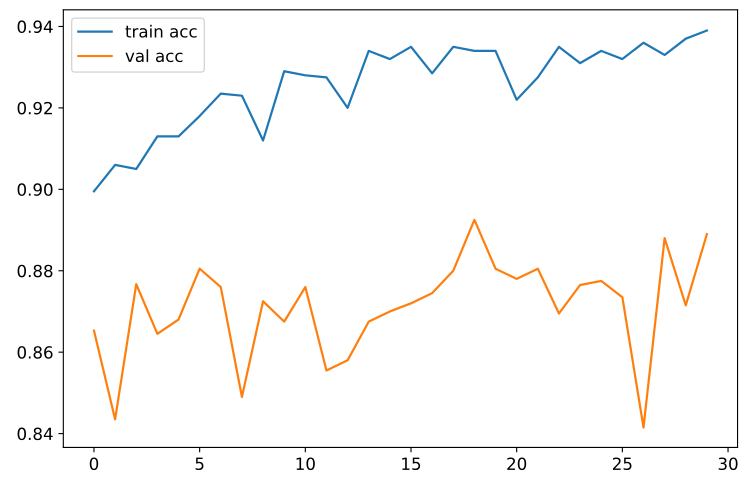 The image size is (745, 489). Describe the element at coordinates (35, 108) in the screenshot. I see `y-tick-label: 0.92` at that location.